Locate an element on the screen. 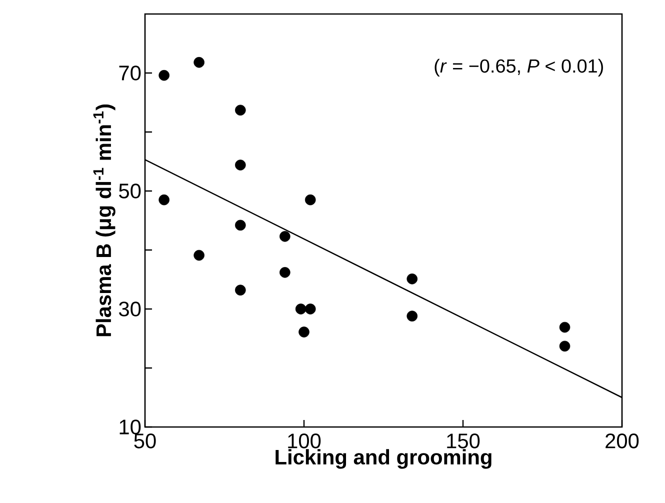 The image size is (665, 503). annotation: (r = −0.65, P < 0.01) is located at coordinates (518, 67).